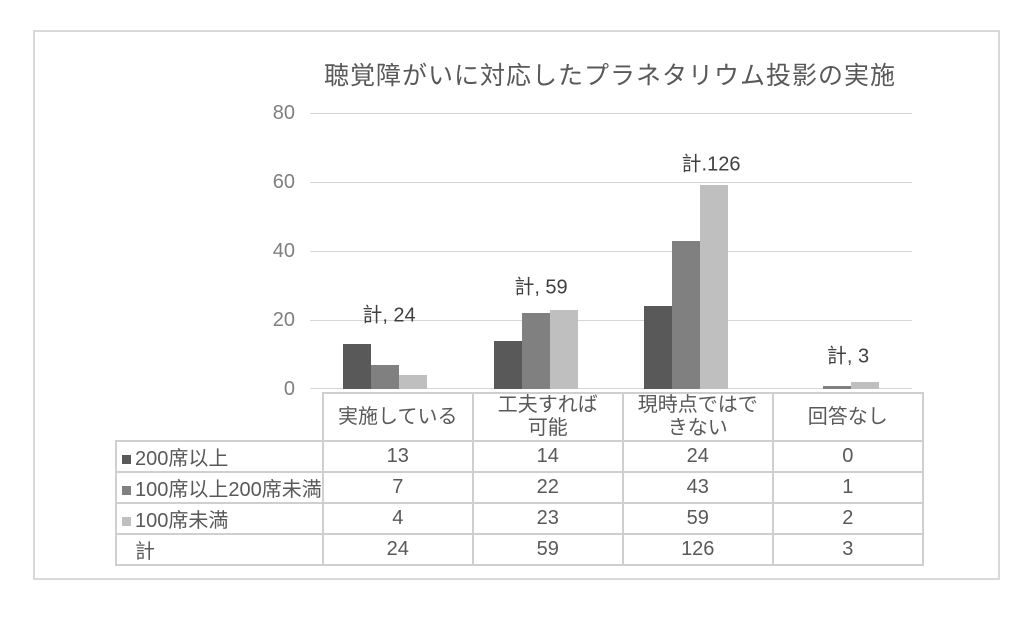 The height and width of the screenshot is (627, 1024). I want to click on cell-200席以上-2: 24, so click(697, 456).